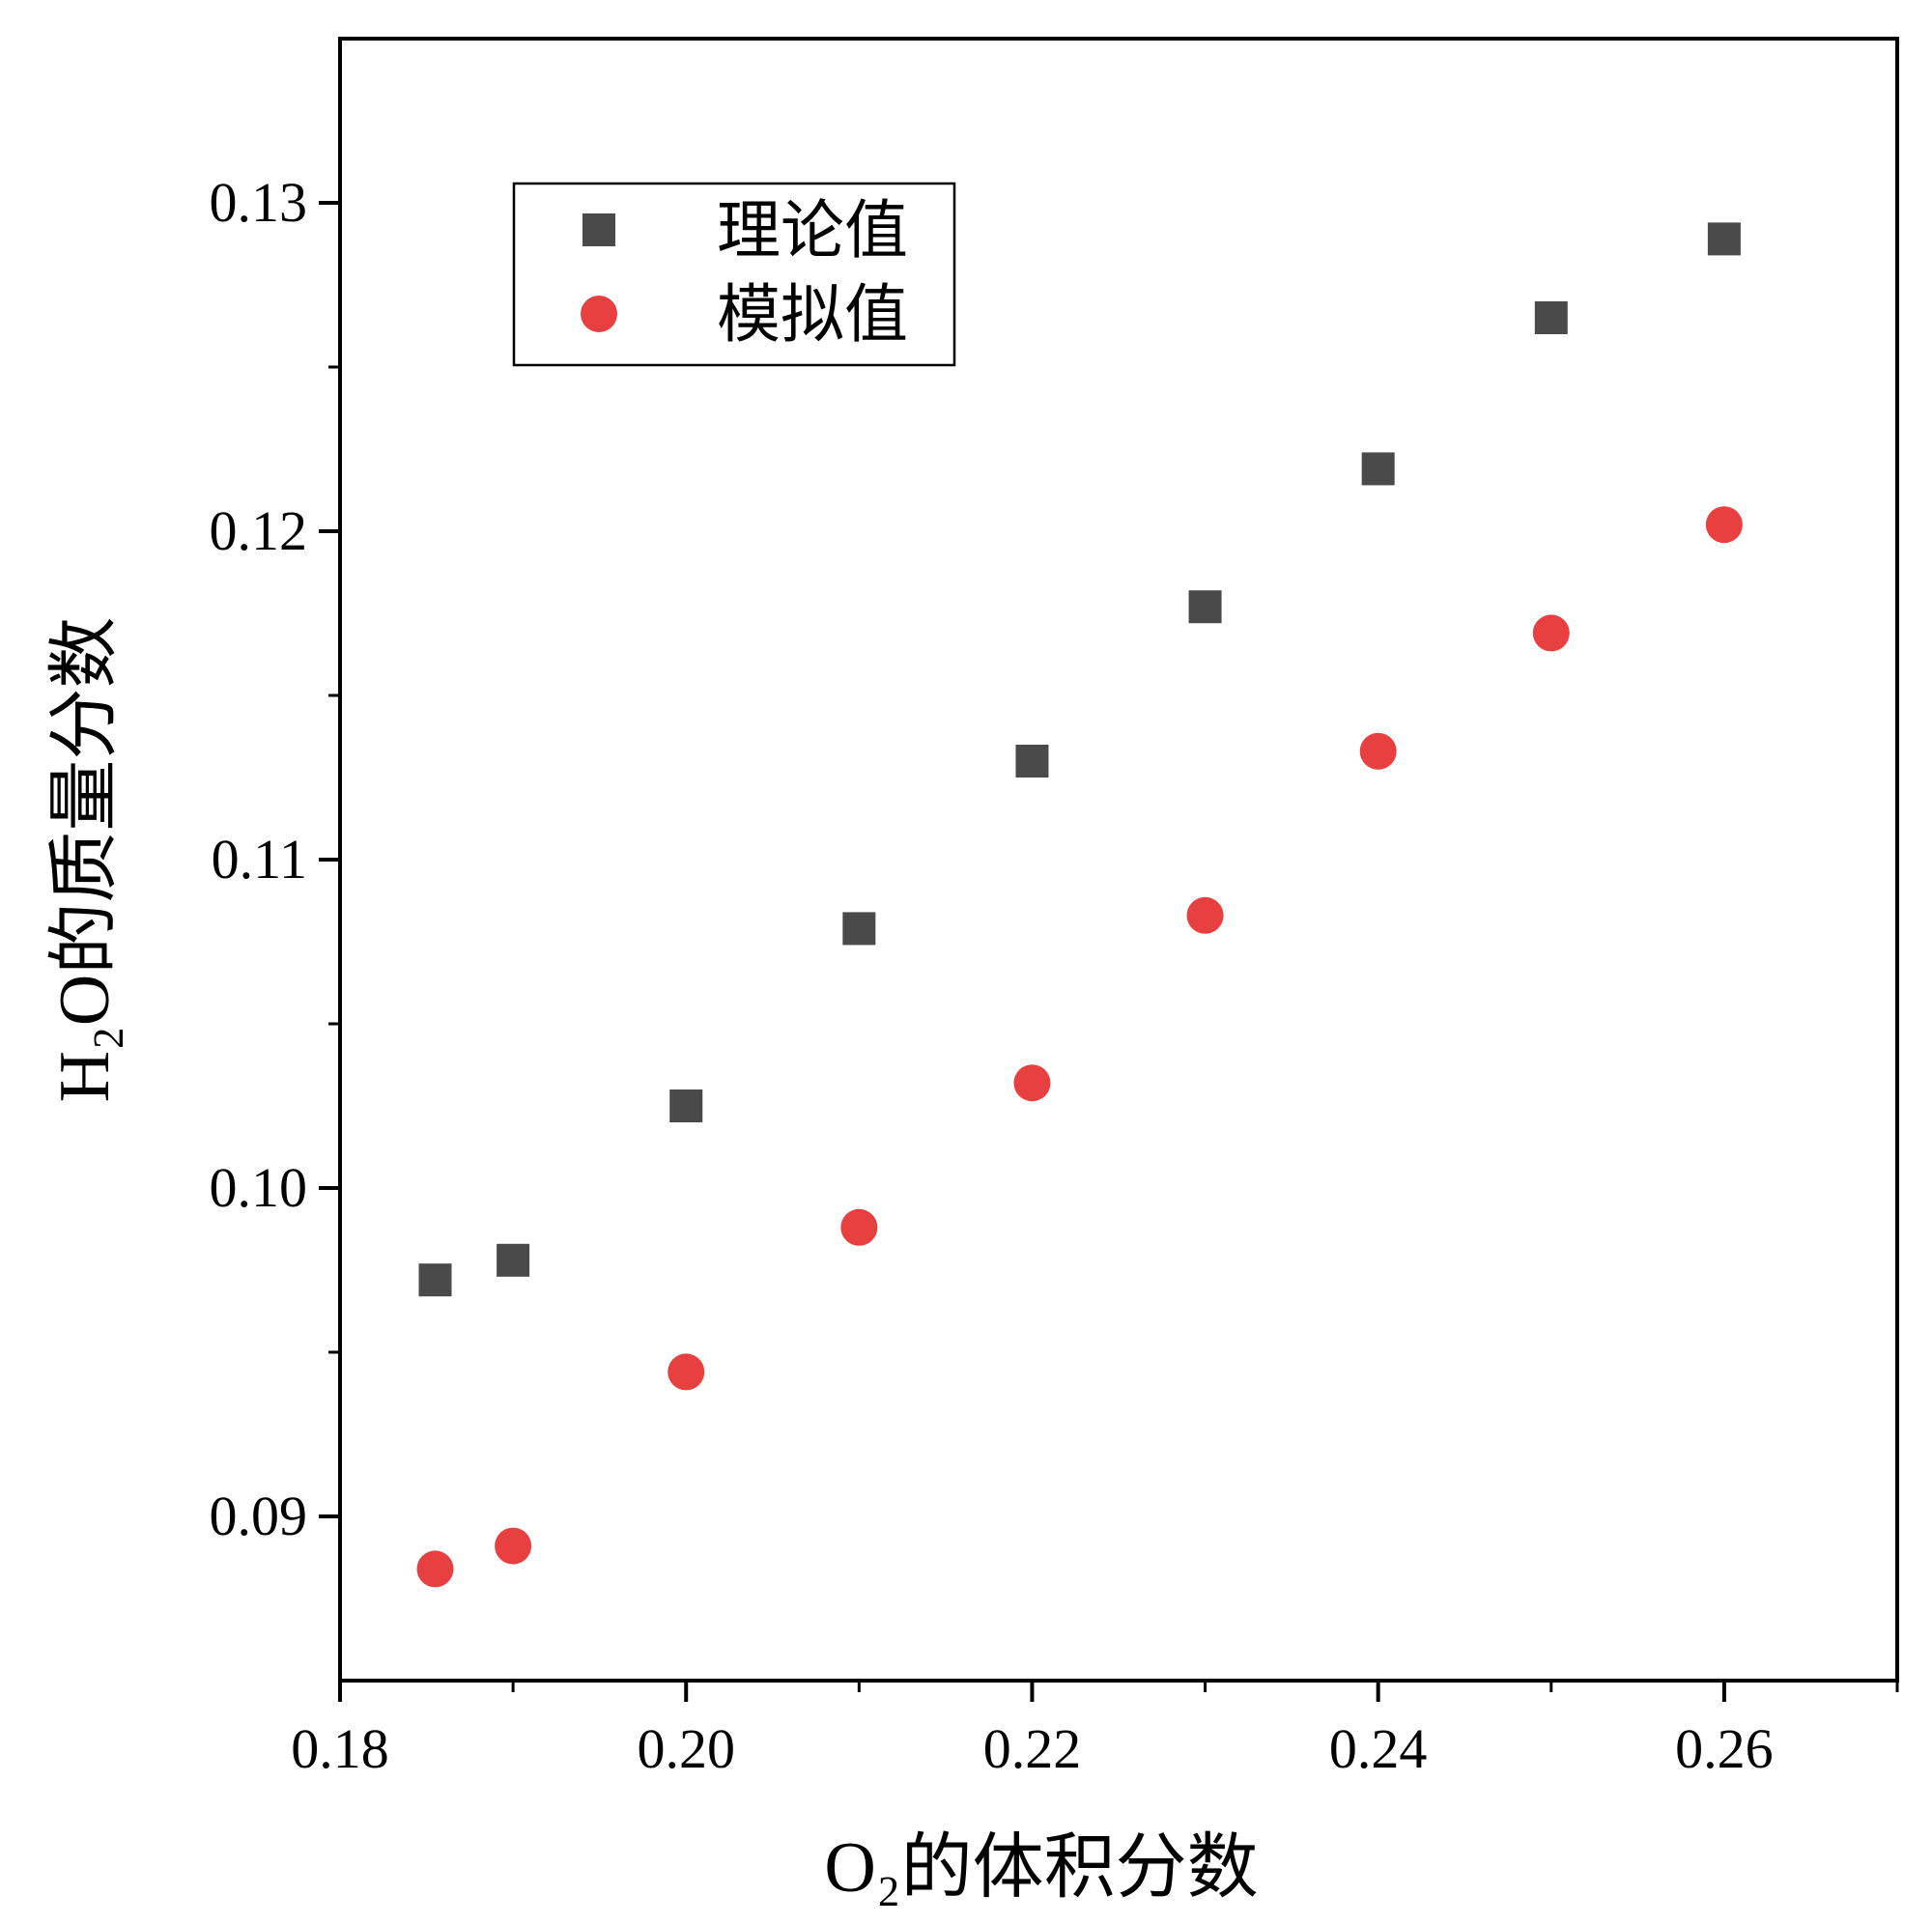 Image resolution: width=1932 pixels, height=1924 pixels. Describe the element at coordinates (259, 859) in the screenshot. I see `y-tick-label: 0.11` at that location.